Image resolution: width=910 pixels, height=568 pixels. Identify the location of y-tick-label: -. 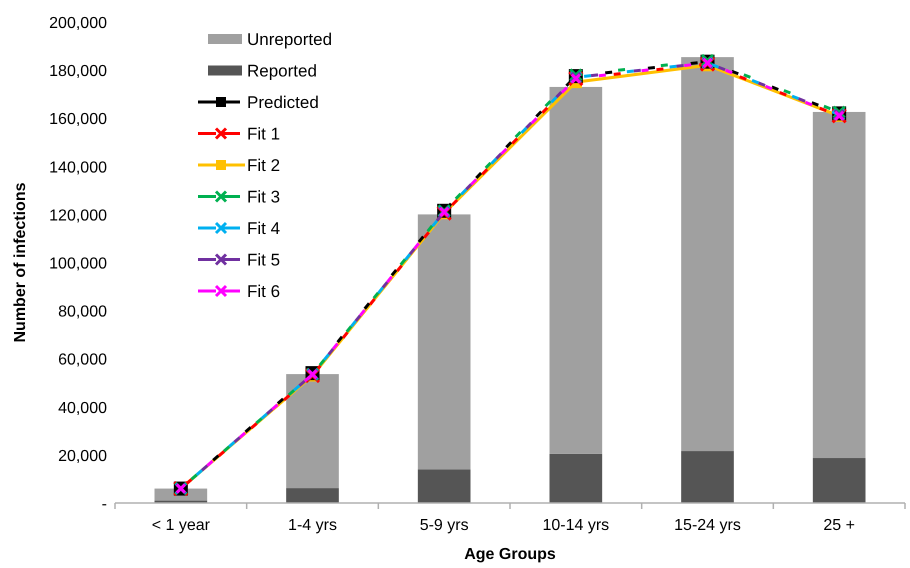
(104, 504).